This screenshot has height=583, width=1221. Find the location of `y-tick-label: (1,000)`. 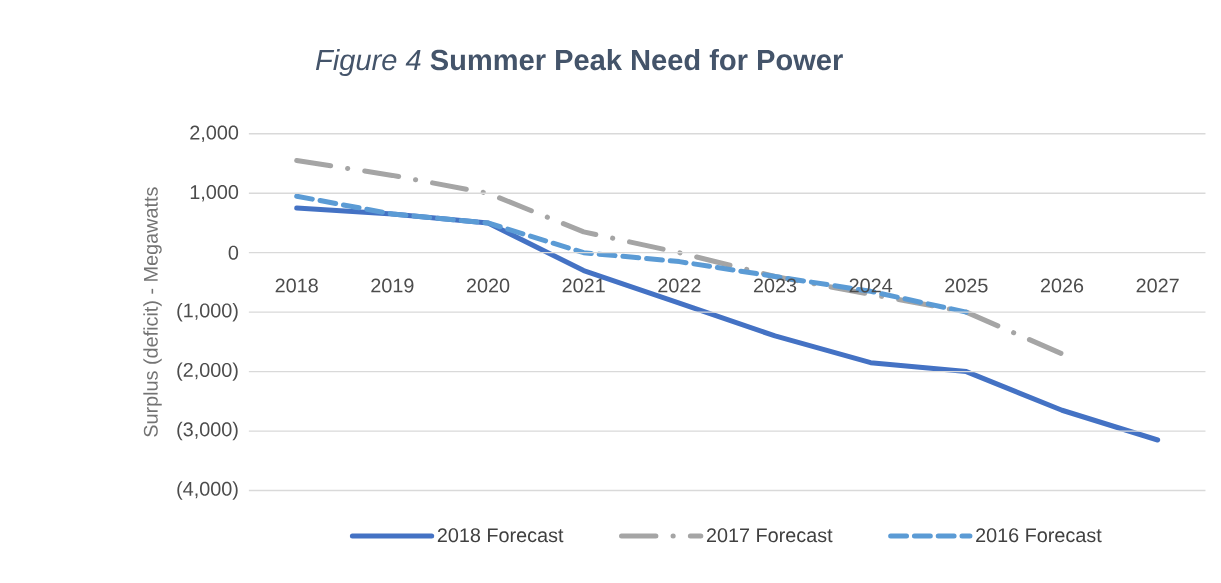

y-tick-label: (1,000) is located at coordinates (207, 312).